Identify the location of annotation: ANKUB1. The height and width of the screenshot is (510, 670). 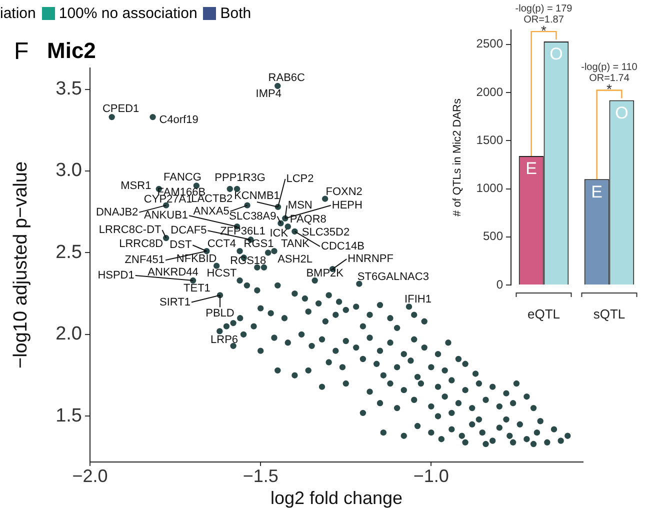
(166, 216).